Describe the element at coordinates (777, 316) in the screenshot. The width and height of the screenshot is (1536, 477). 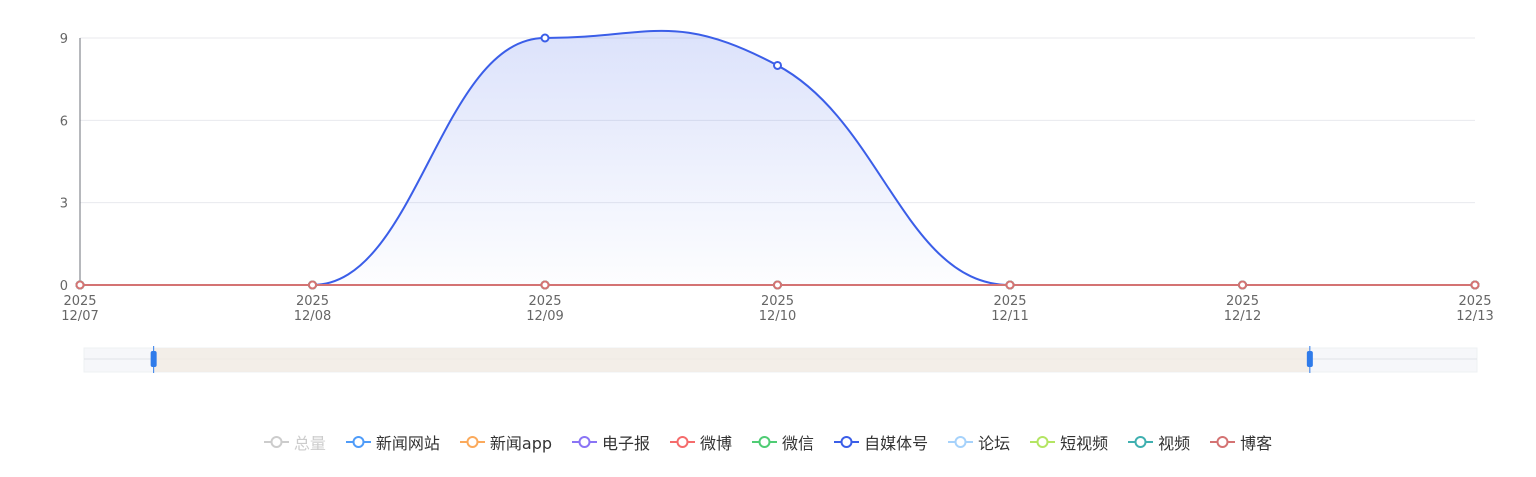
I see `x-tick-date: 12/10` at that location.